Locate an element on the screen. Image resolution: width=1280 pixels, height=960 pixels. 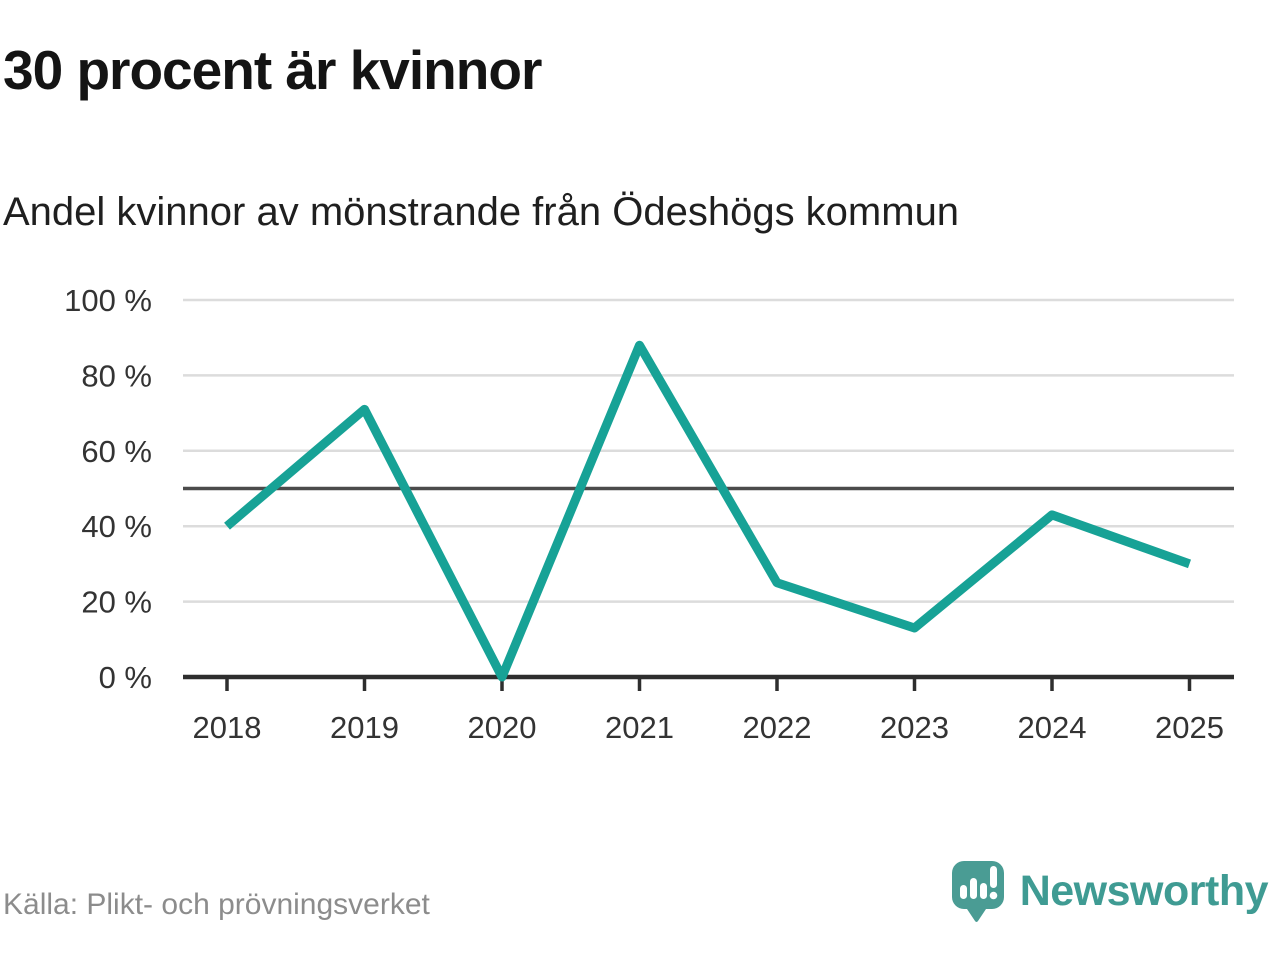
exclamation-bar is located at coordinates (993, 877).